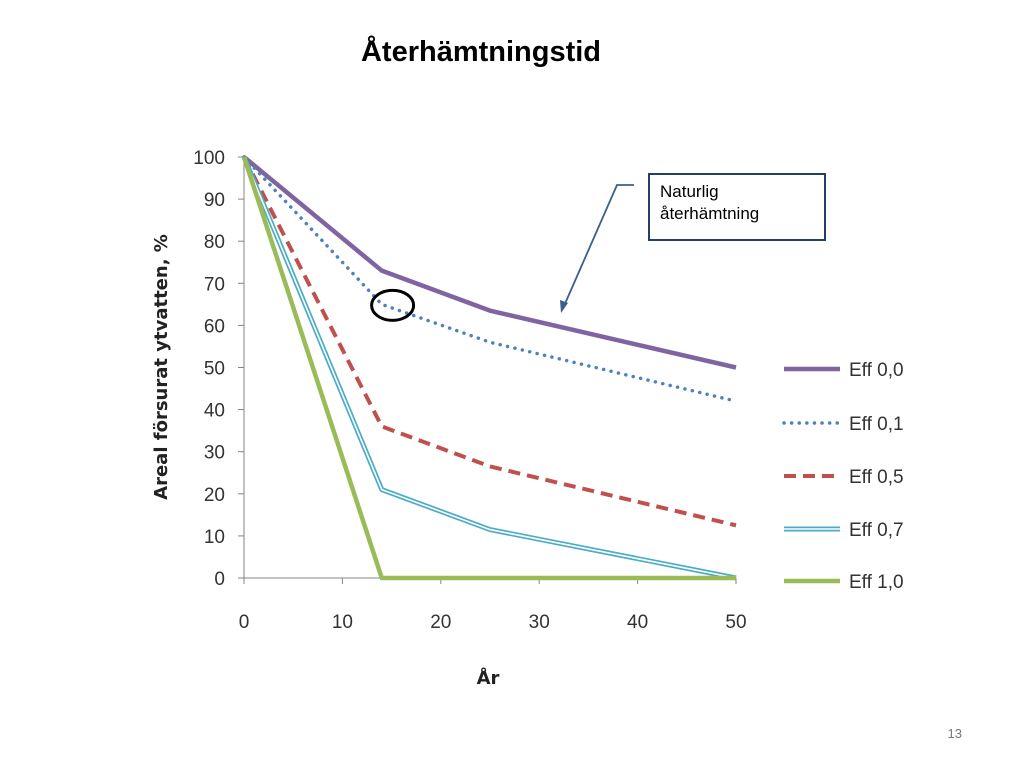 The width and height of the screenshot is (1024, 768). I want to click on y-tick-label: 90, so click(214, 200).